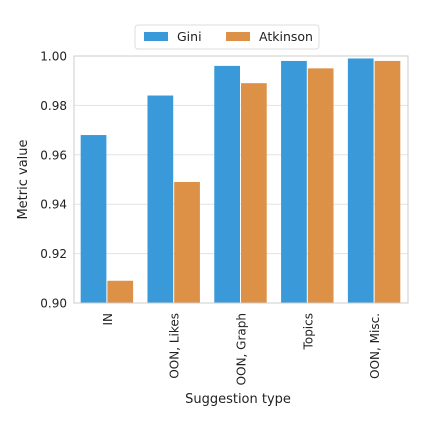  What do you see at coordinates (53, 155) in the screenshot?
I see `y-tick-label: 0.96` at bounding box center [53, 155].